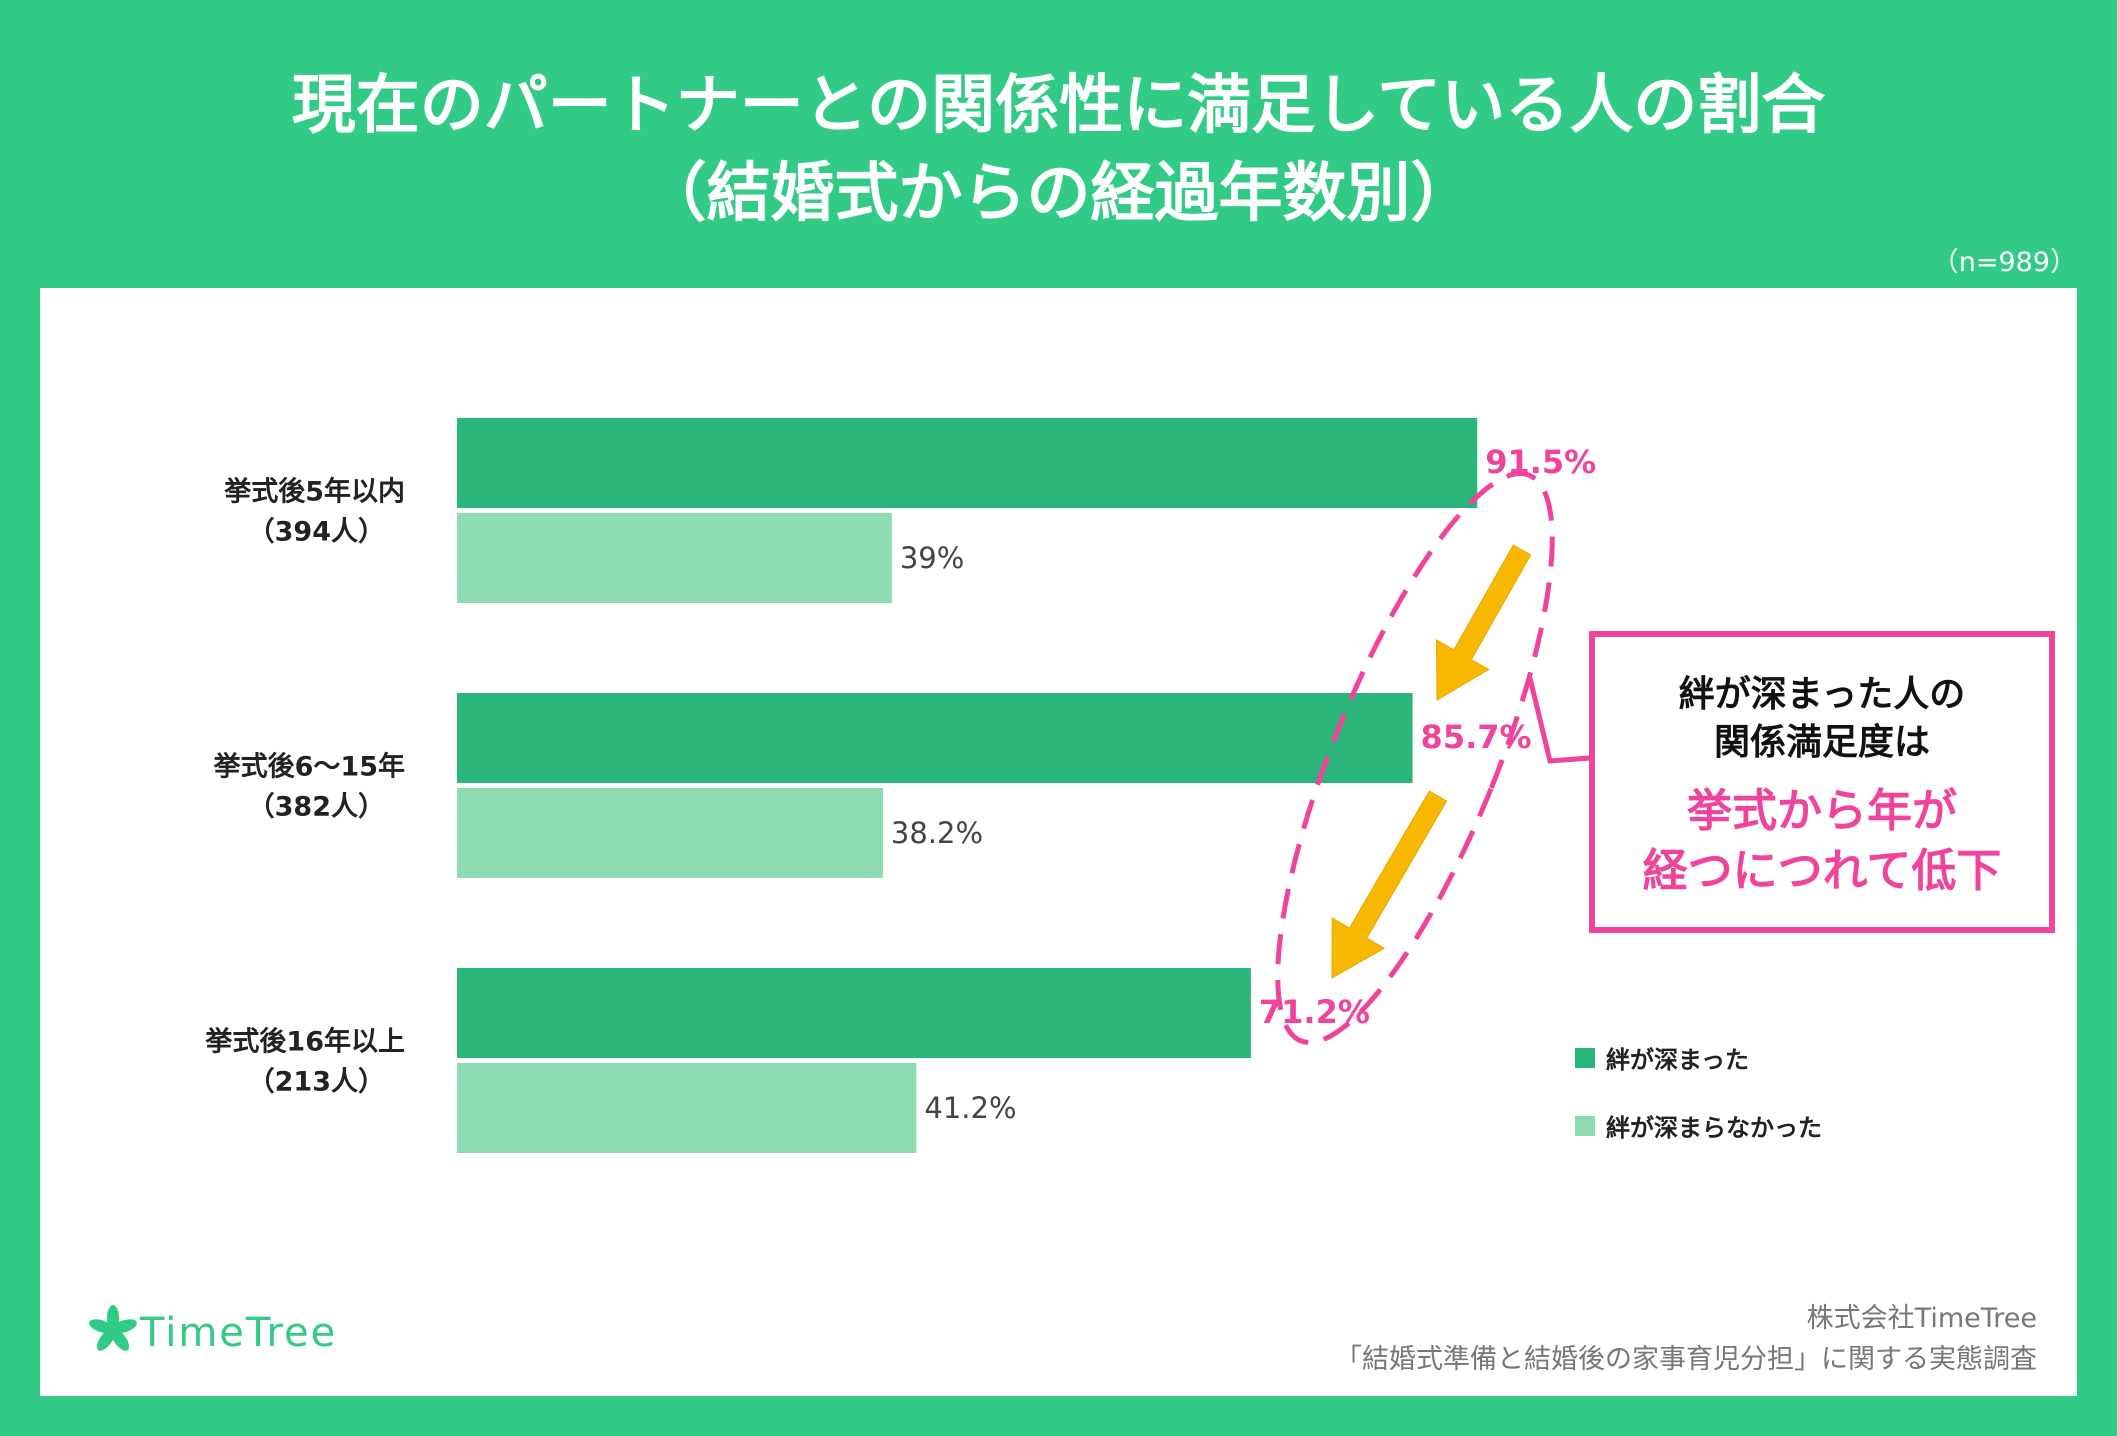 The width and height of the screenshot is (2117, 1436). I want to click on callout-box, so click(1822, 782).